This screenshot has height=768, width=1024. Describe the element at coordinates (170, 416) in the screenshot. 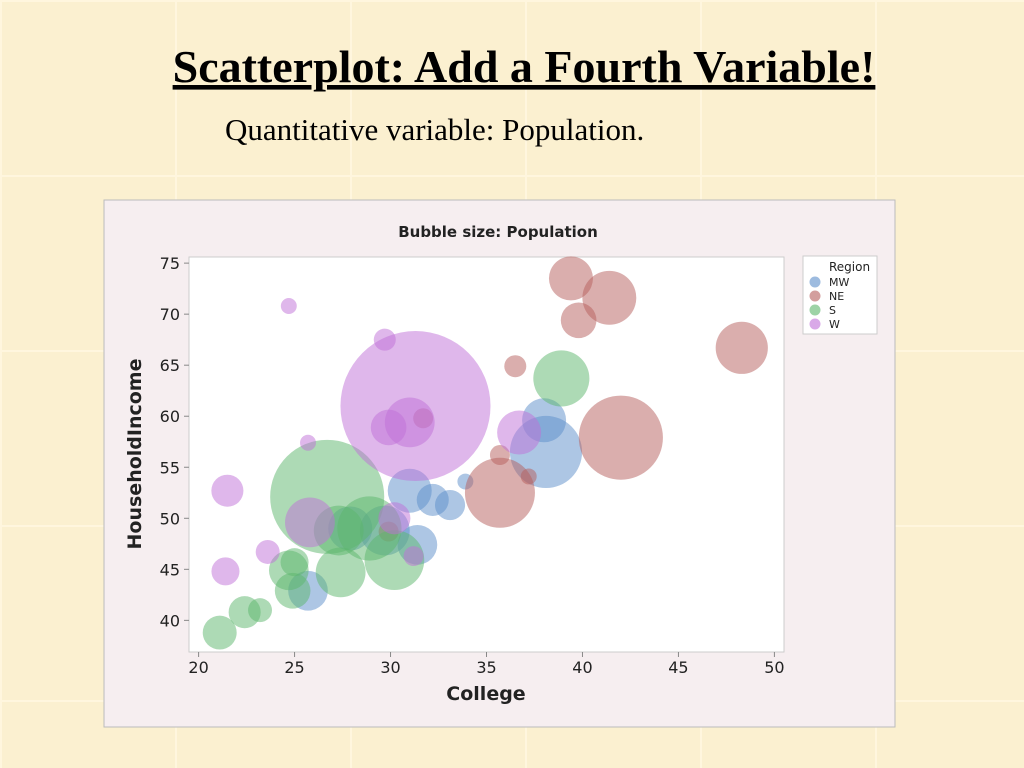

I see `y-tick-label: 60` at that location.